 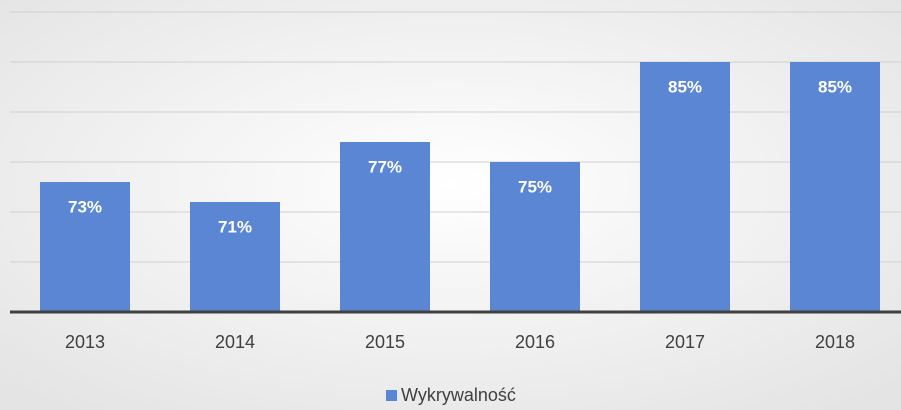 I want to click on data-label: 77%, so click(x=385, y=166).